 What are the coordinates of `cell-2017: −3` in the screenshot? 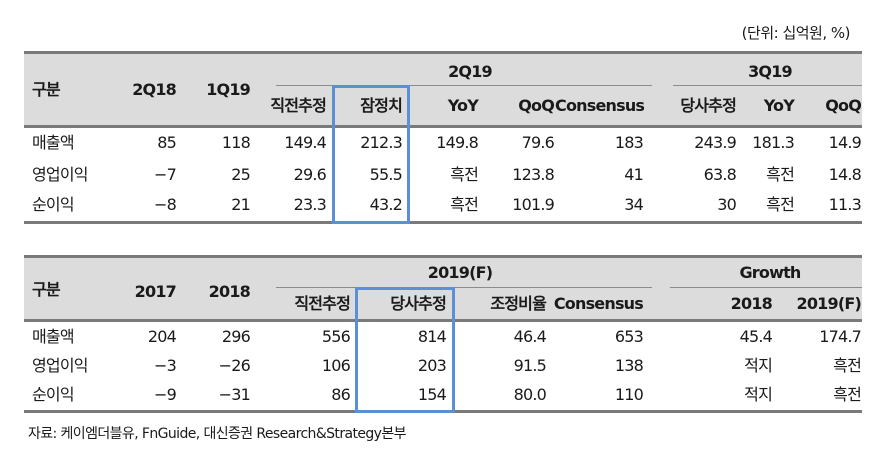 It's located at (165, 365).